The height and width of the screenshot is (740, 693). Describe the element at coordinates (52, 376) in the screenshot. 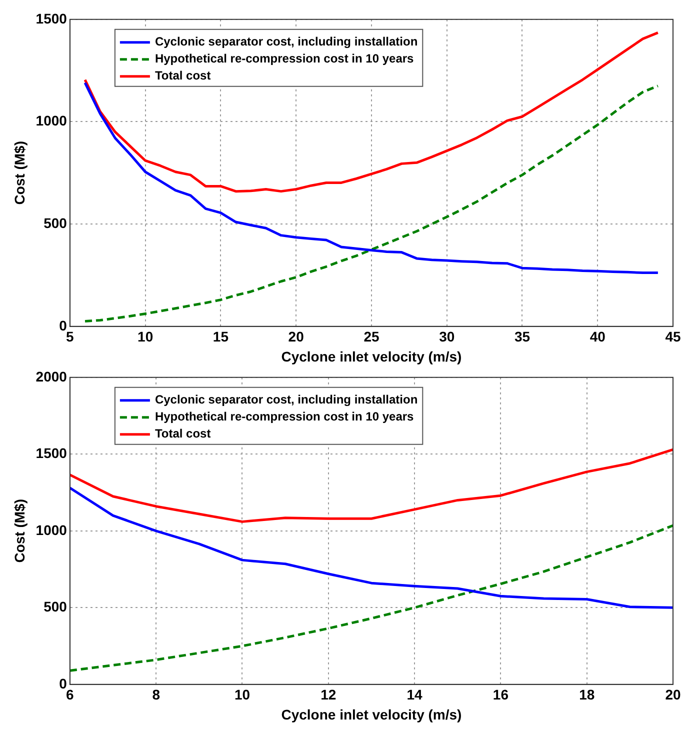

I see `y-tick-label: 2000` at that location.